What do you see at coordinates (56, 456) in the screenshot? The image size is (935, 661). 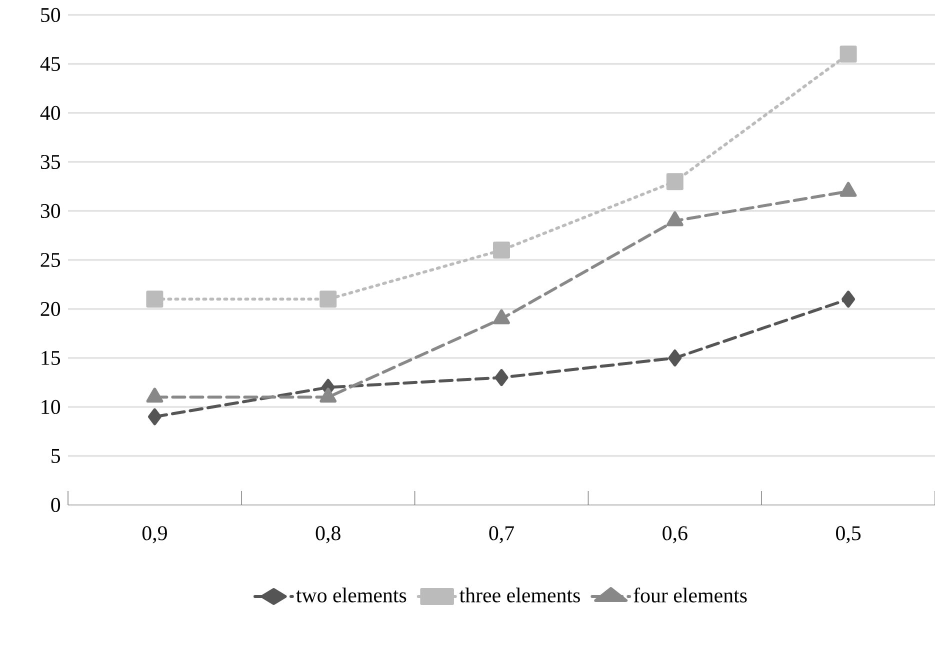 I see `y-tick-label: 5` at bounding box center [56, 456].